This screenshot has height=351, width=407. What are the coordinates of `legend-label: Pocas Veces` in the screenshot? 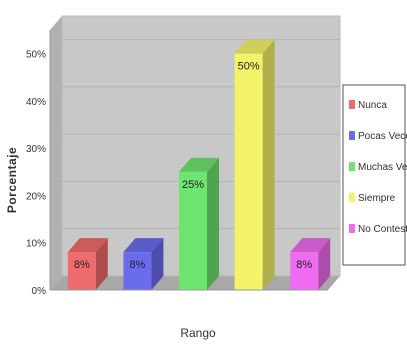 It's located at (382, 136).